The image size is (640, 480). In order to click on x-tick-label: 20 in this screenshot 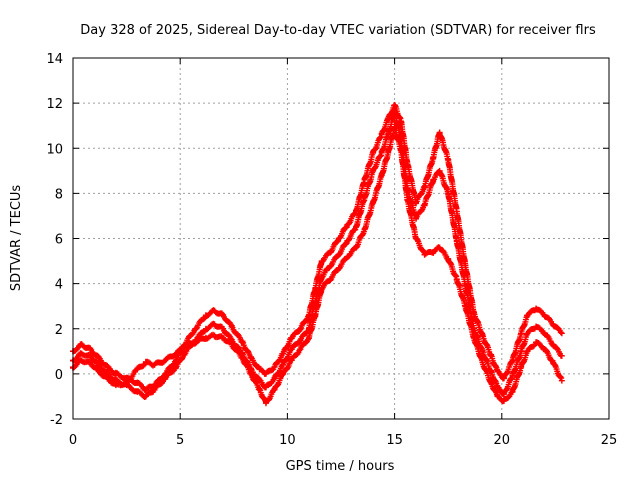, I will do `click(502, 440)`.